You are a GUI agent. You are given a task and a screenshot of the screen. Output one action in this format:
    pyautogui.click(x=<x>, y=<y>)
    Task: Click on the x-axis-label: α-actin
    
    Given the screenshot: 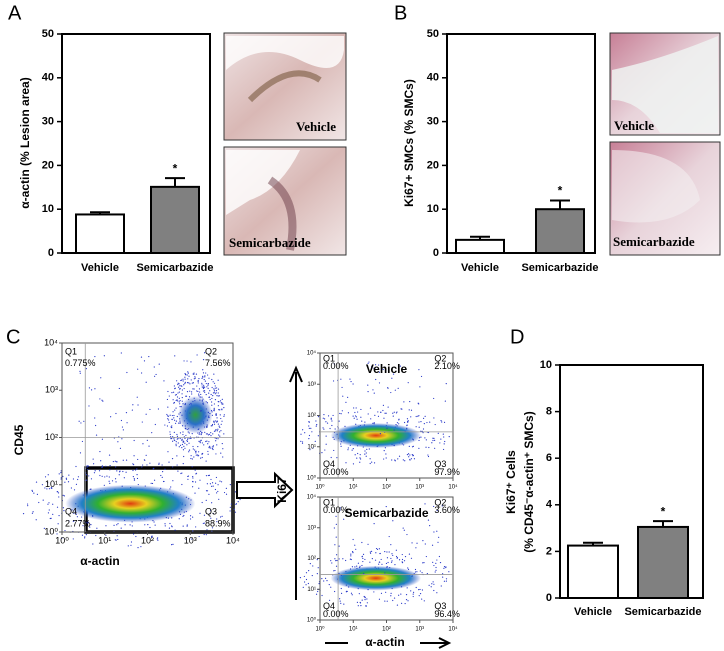 What is the action you would take?
    pyautogui.click(x=99, y=561)
    